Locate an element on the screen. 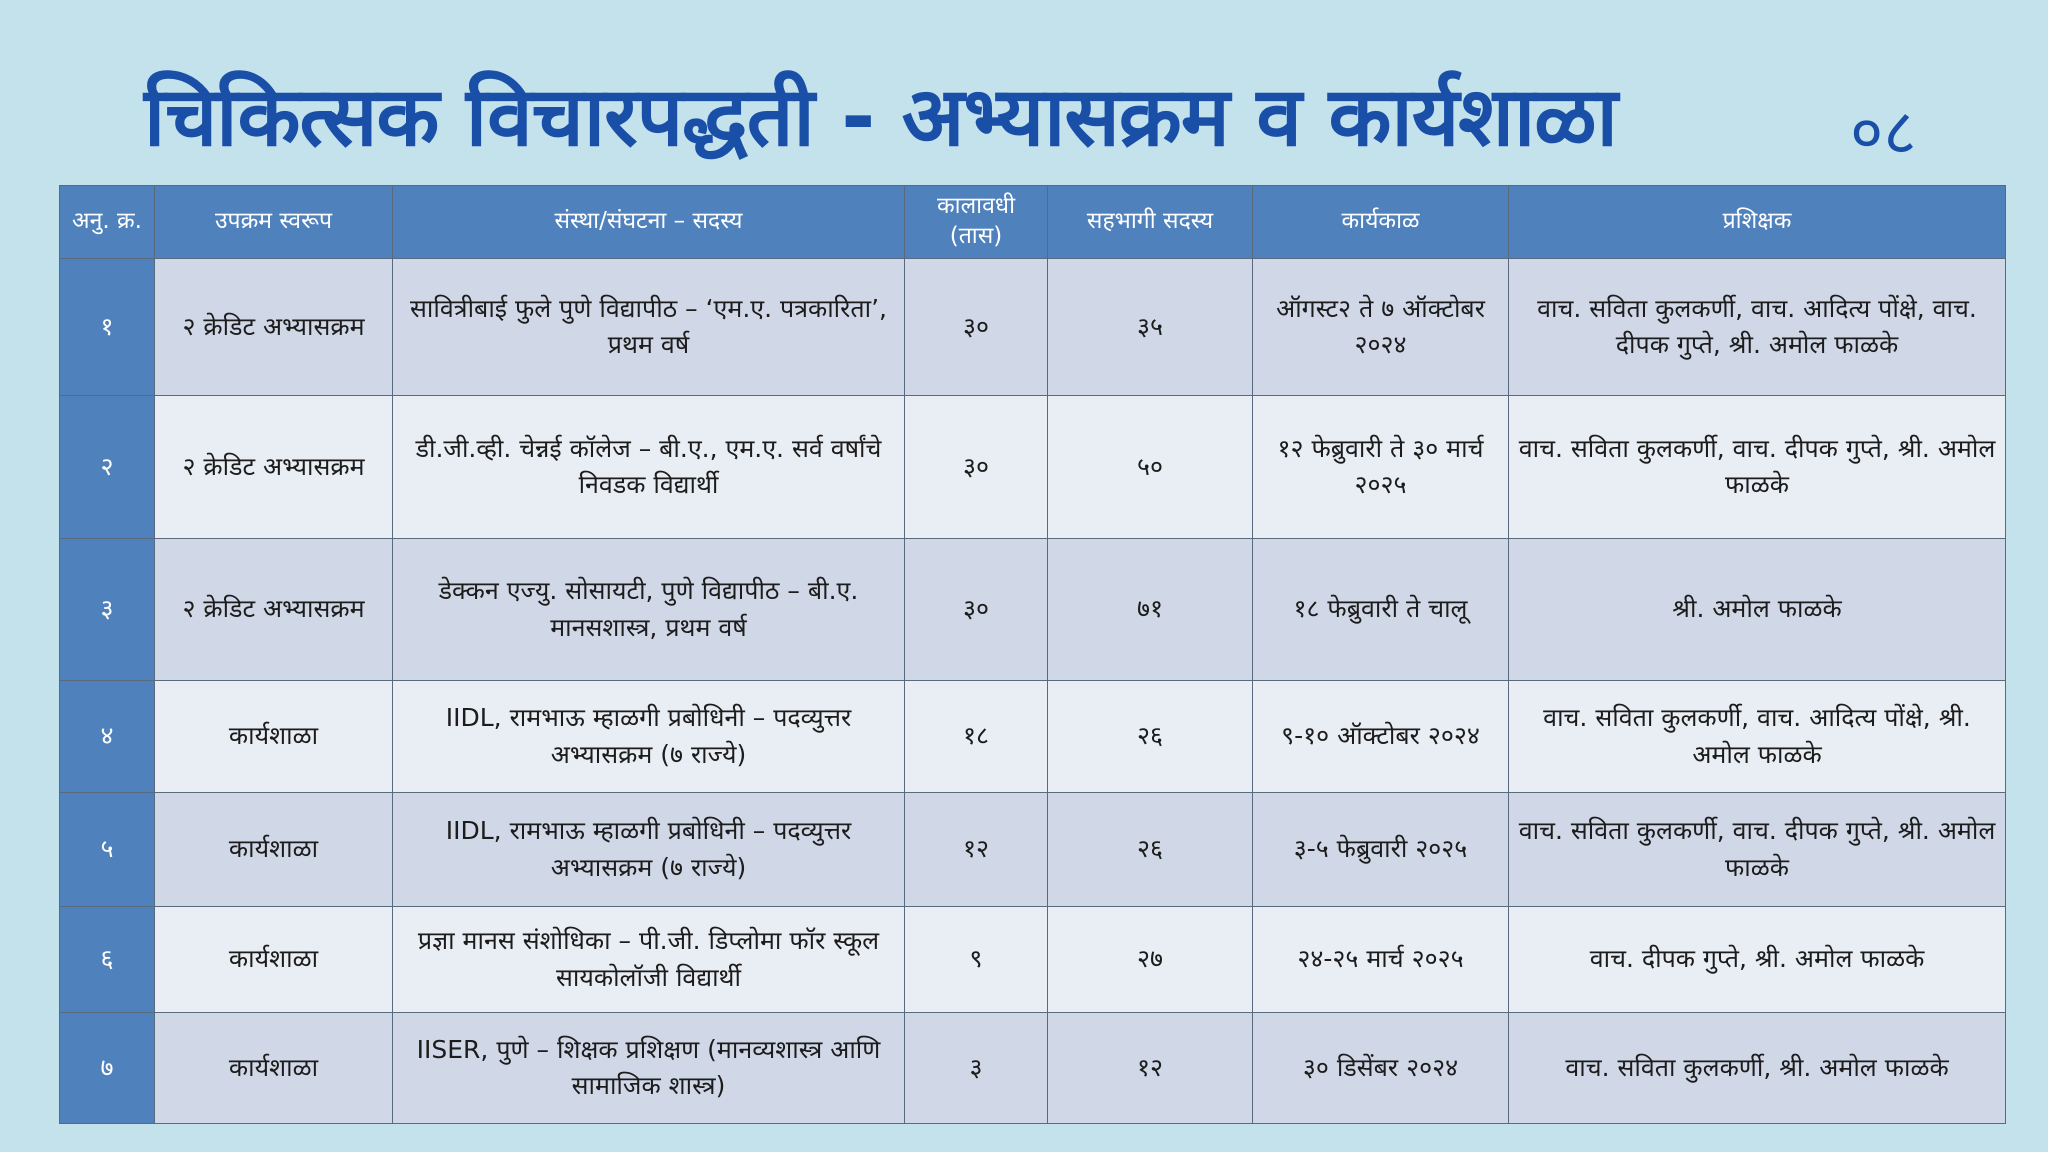 The image size is (2048, 1152). cell-participants: ५० is located at coordinates (1150, 467).